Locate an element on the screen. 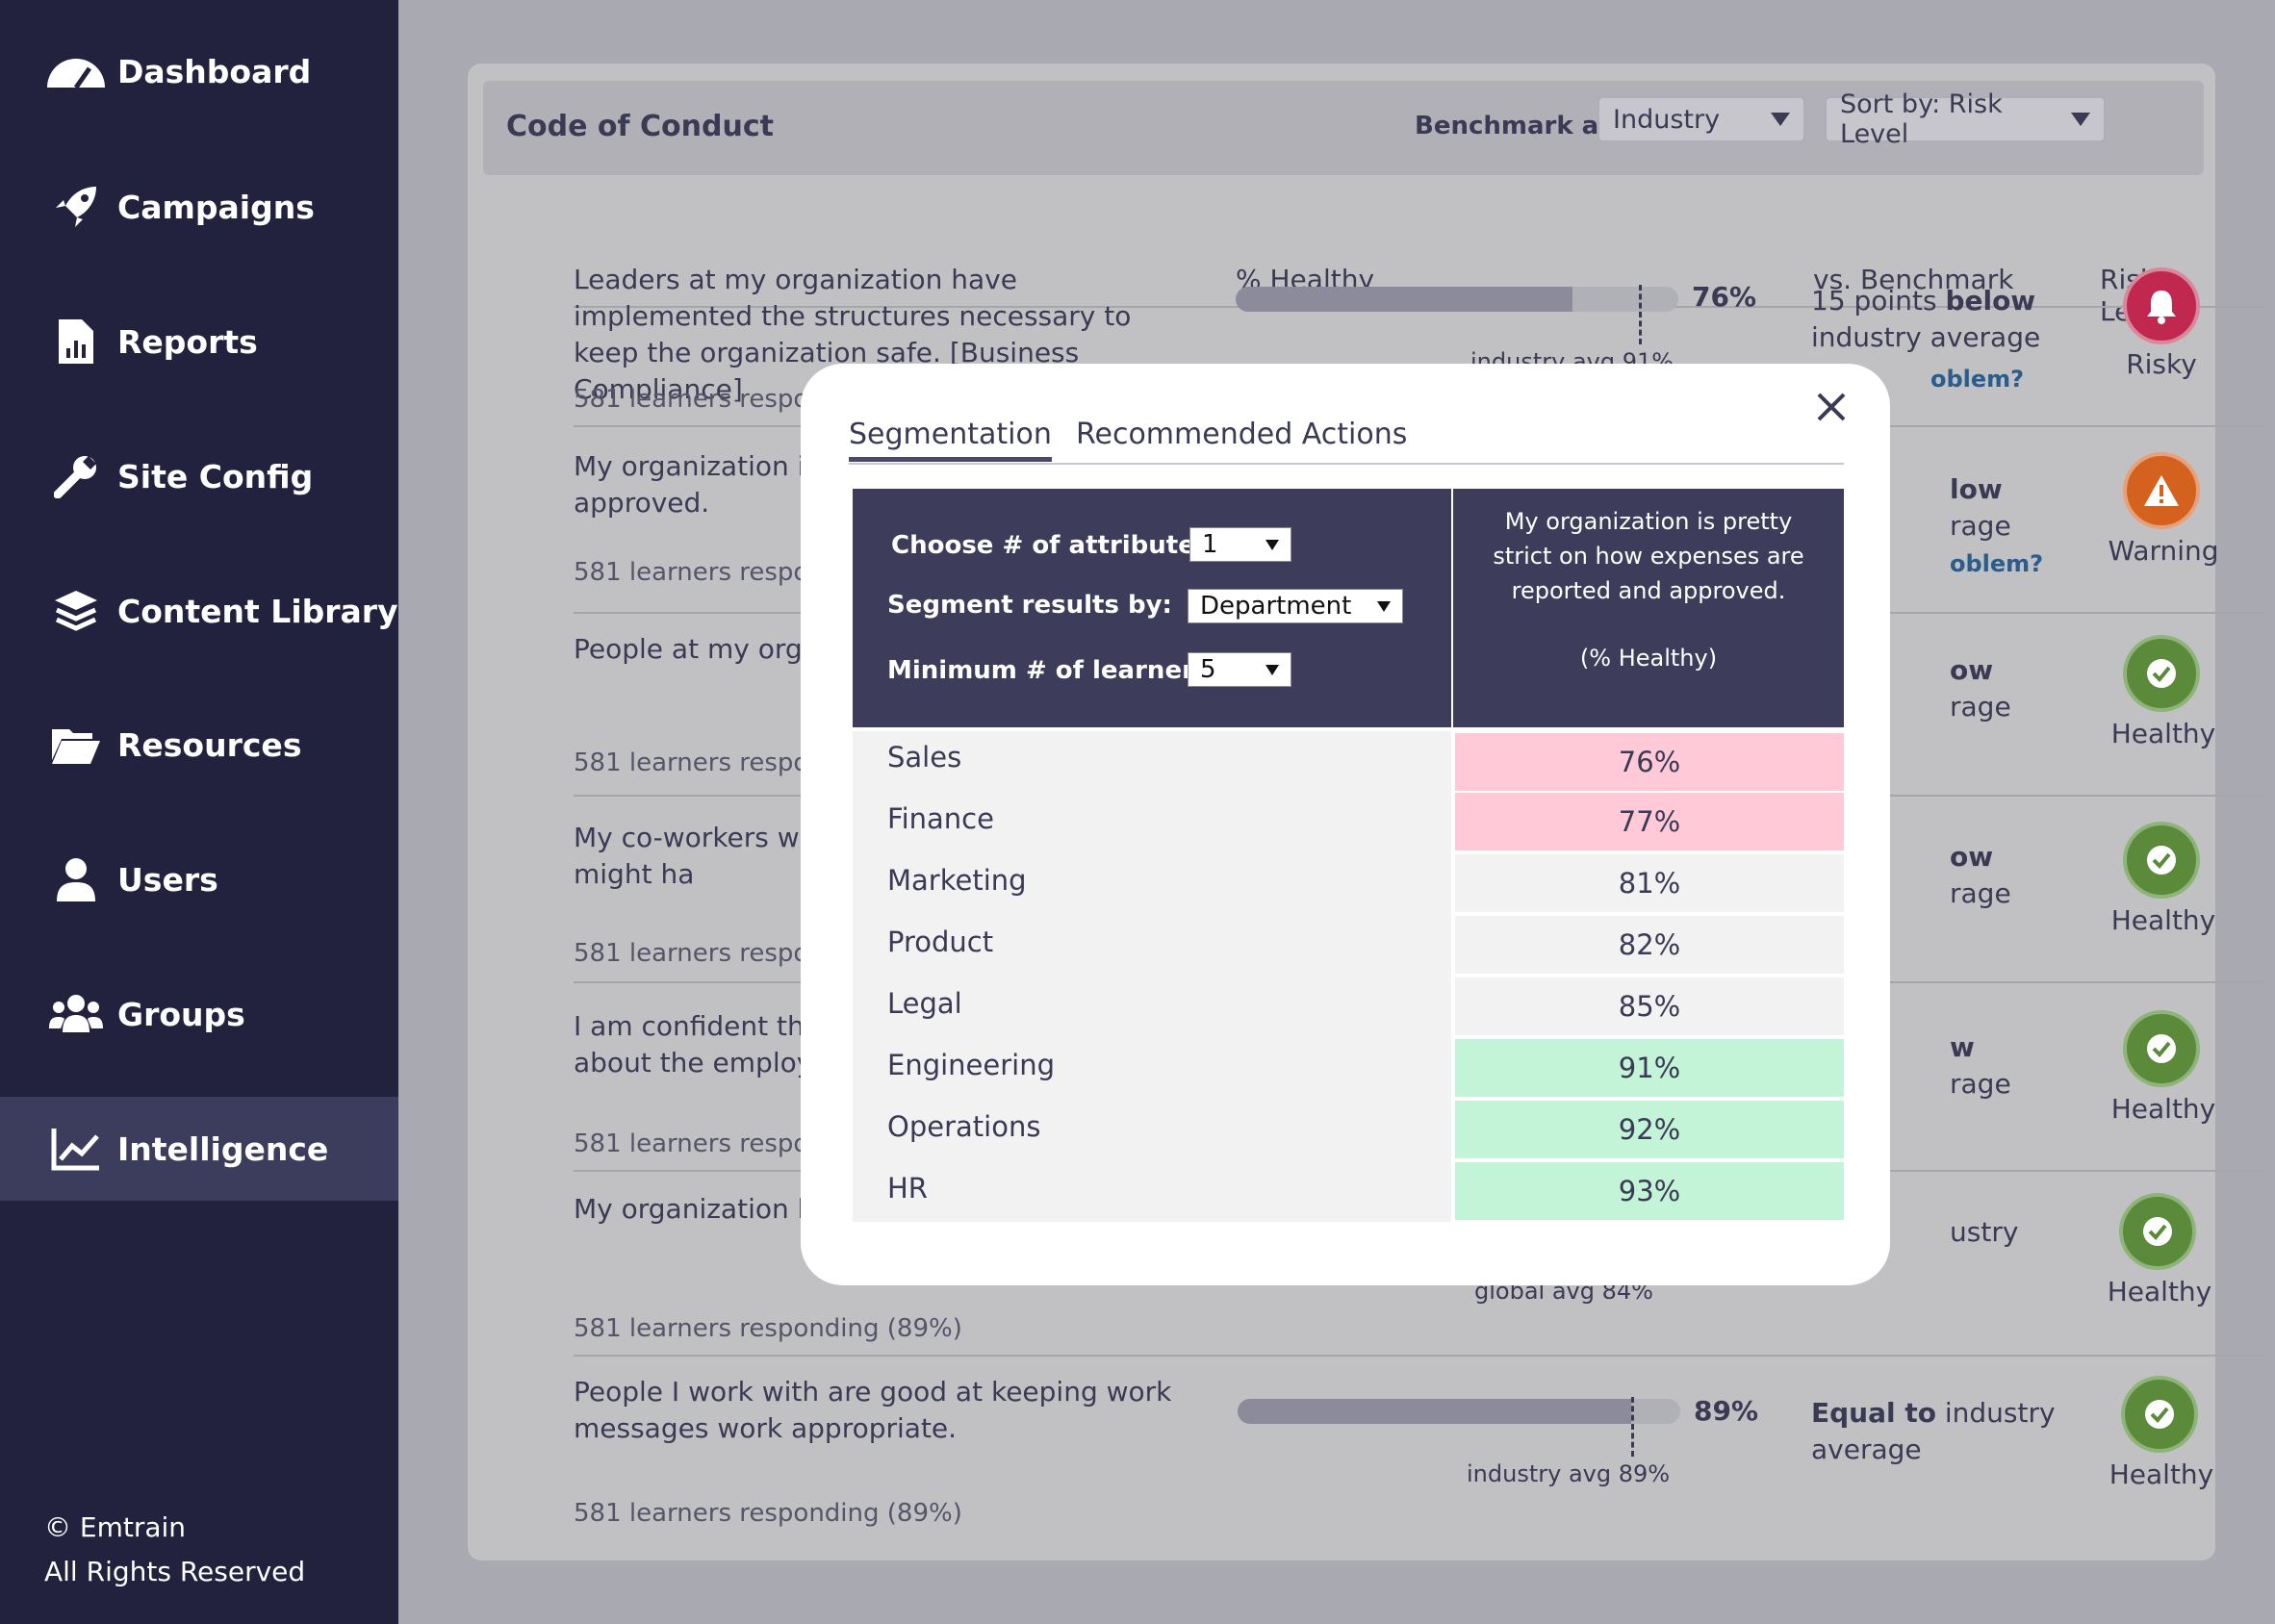 This screenshot has width=2275, height=1624. close-icon is located at coordinates (1831, 407).